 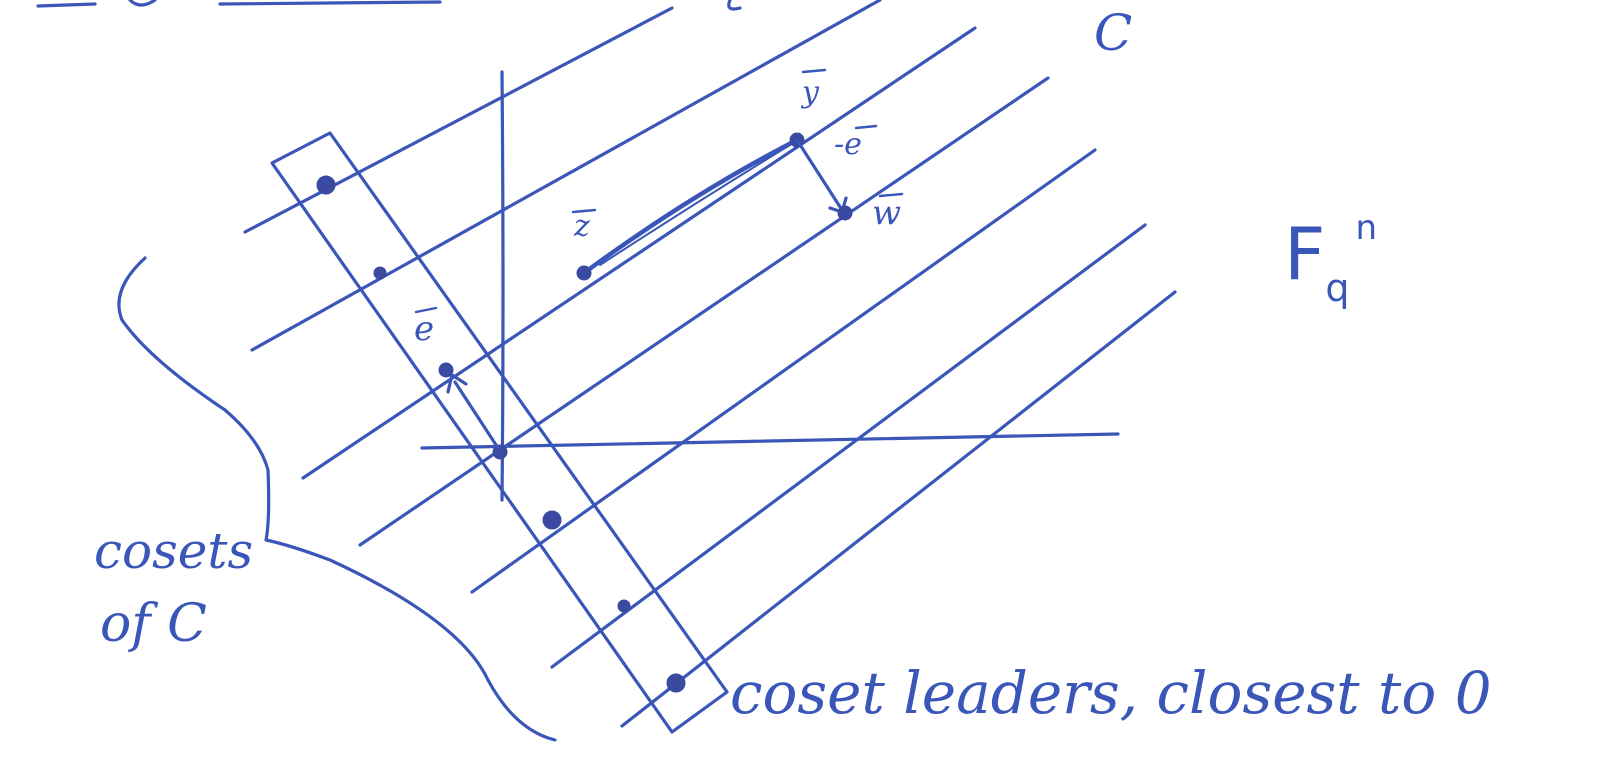 What do you see at coordinates (174, 551) in the screenshot?
I see `cosets-label-line1: cosets` at bounding box center [174, 551].